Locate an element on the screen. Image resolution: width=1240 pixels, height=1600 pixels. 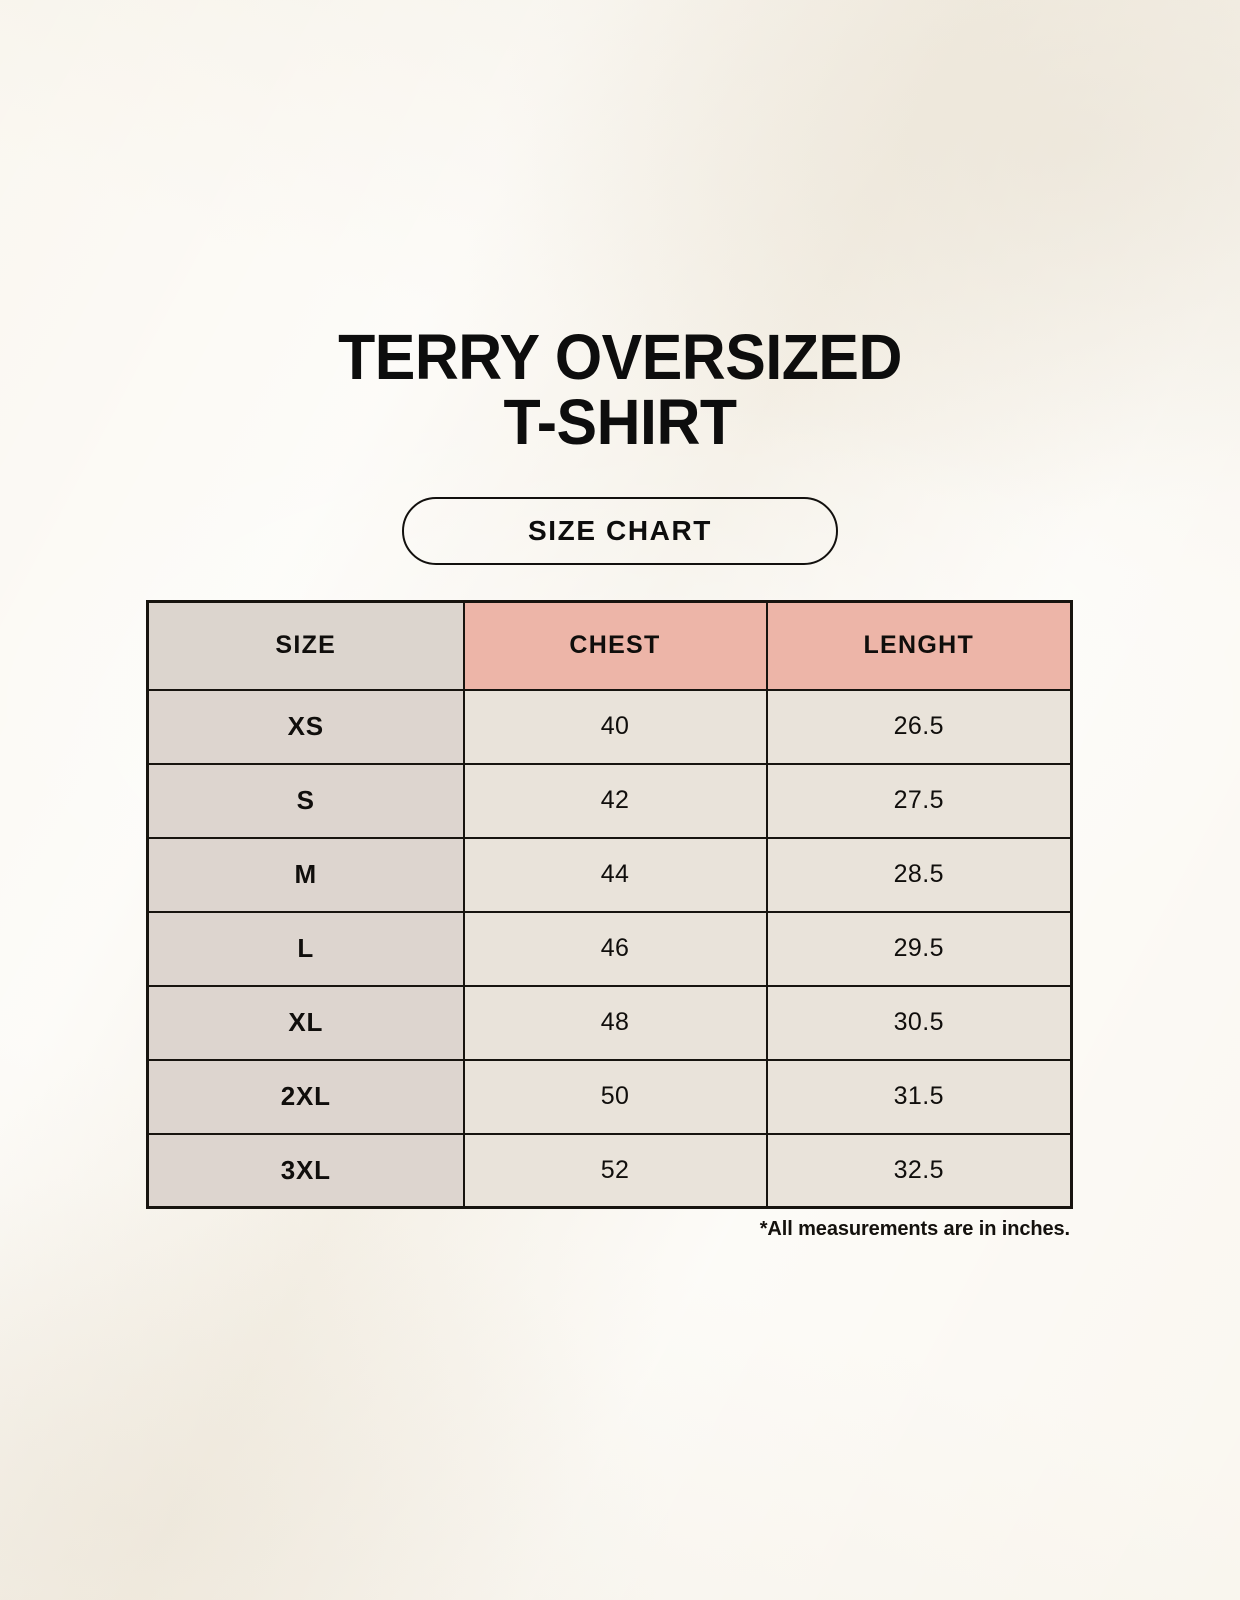
cell-length: 29.5 is located at coordinates (919, 948).